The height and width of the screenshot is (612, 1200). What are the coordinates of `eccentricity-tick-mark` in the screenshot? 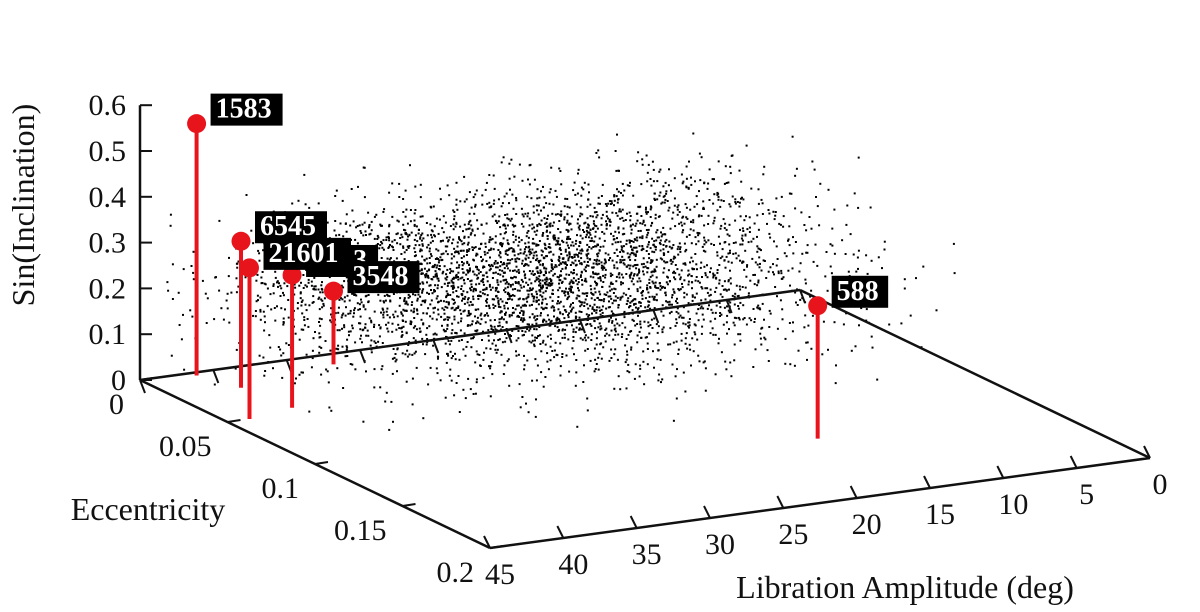 It's located at (234, 421).